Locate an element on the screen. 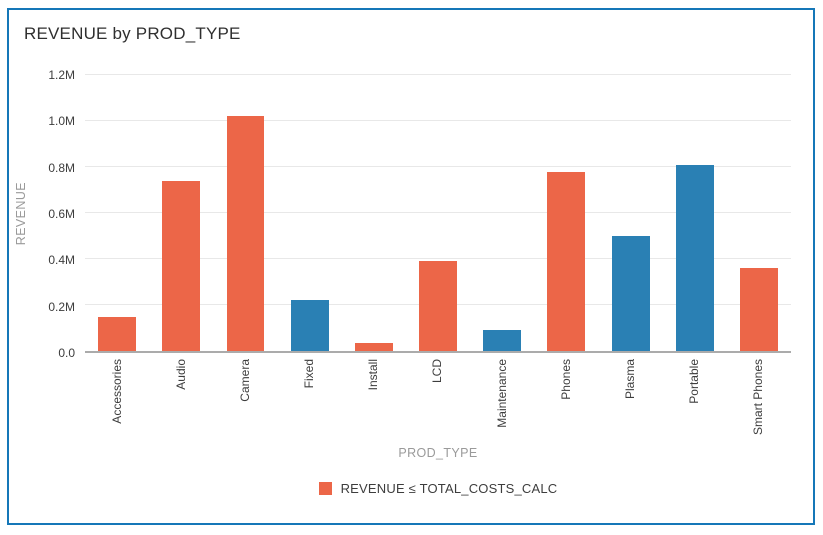 The height and width of the screenshot is (535, 823). x-tick-slot: Smart Phones is located at coordinates (759, 402).